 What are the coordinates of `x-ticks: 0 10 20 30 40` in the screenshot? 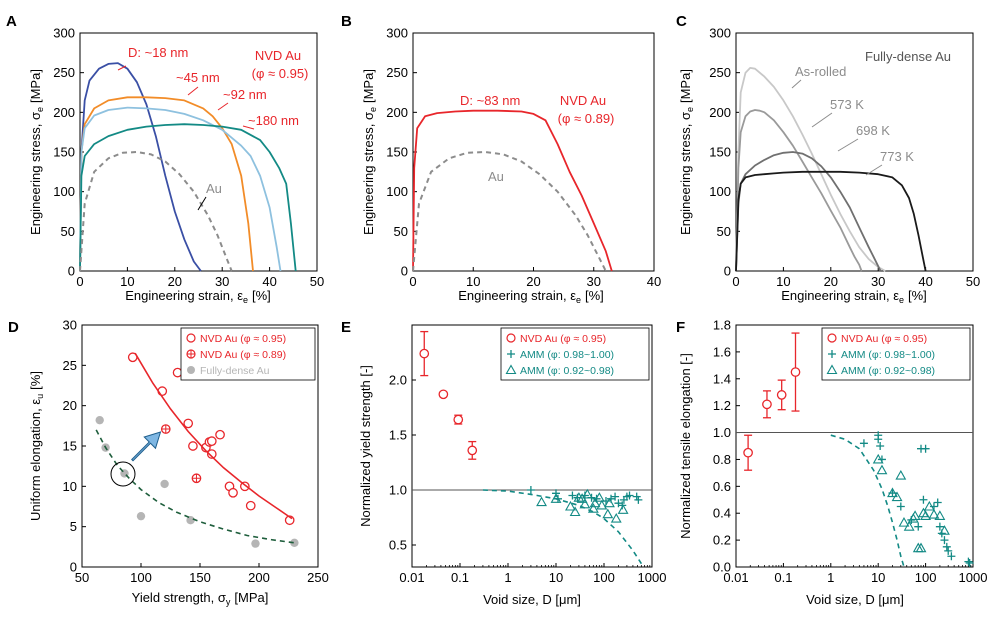 It's located at (535, 278).